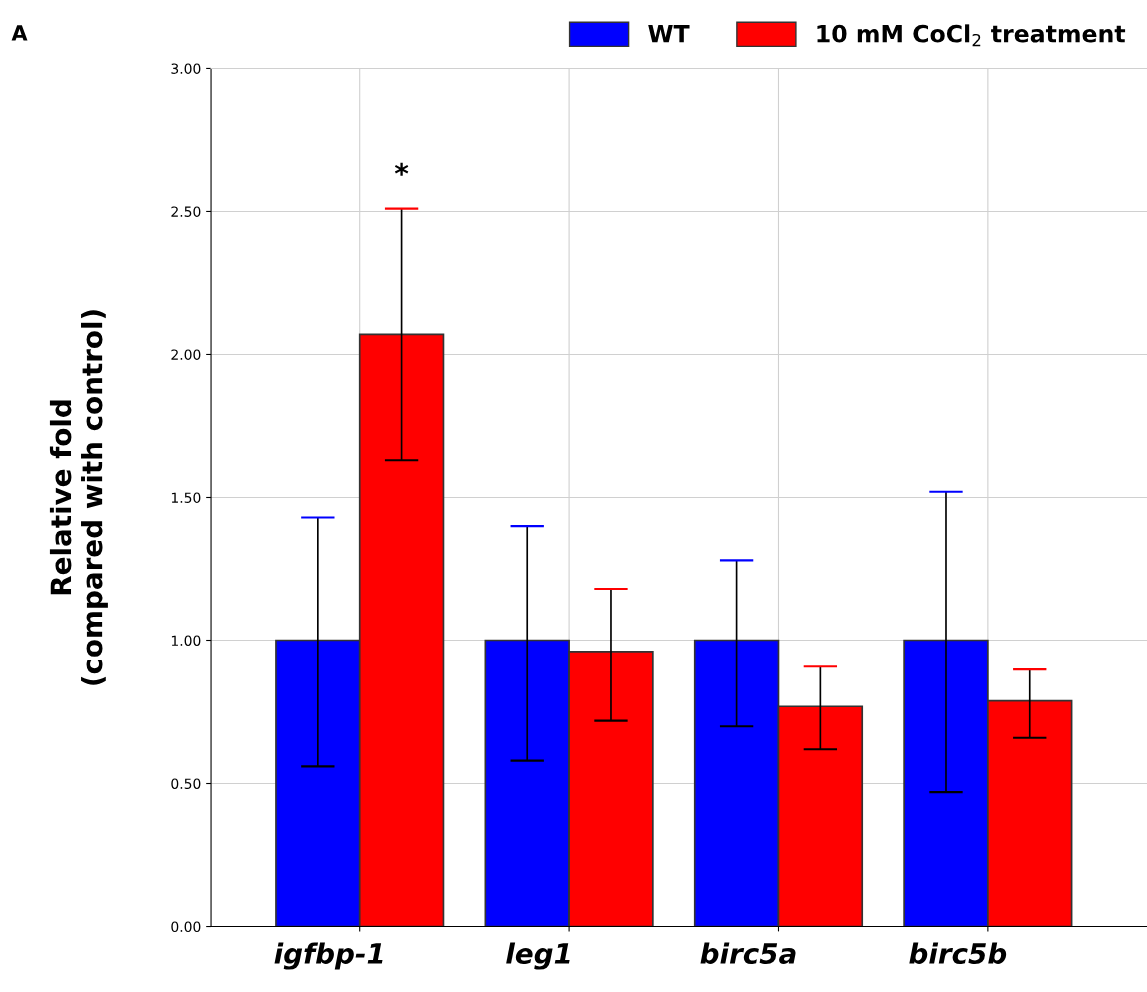 The height and width of the screenshot is (992, 1147). I want to click on x-tick-label: birc5b, so click(958, 953).